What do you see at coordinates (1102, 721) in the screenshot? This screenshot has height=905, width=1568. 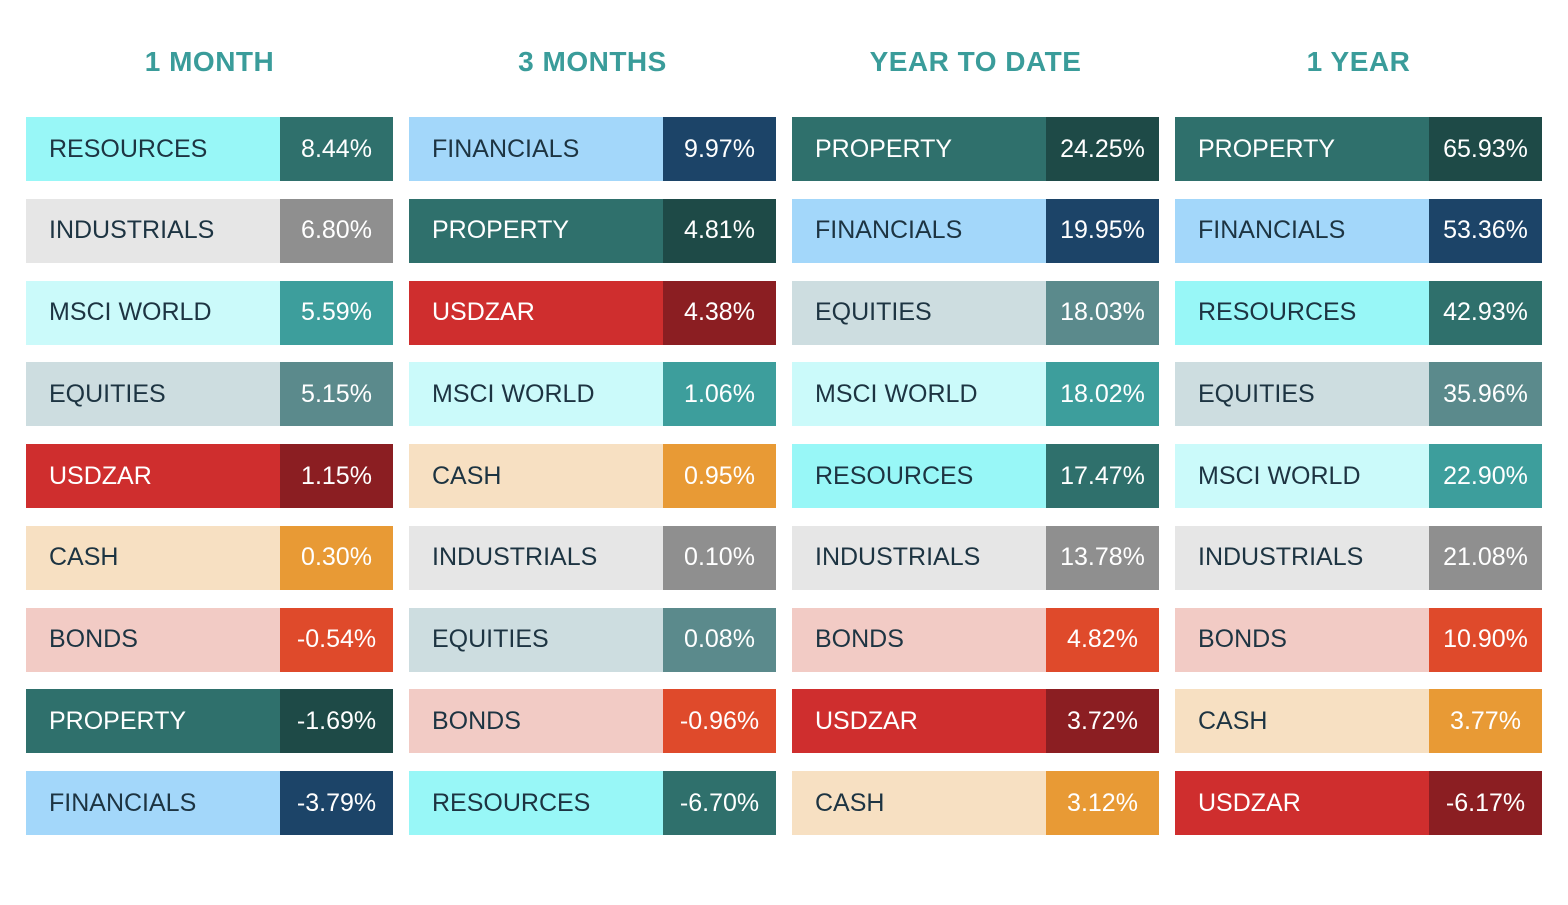 I see `asset-return: 3.72%` at bounding box center [1102, 721].